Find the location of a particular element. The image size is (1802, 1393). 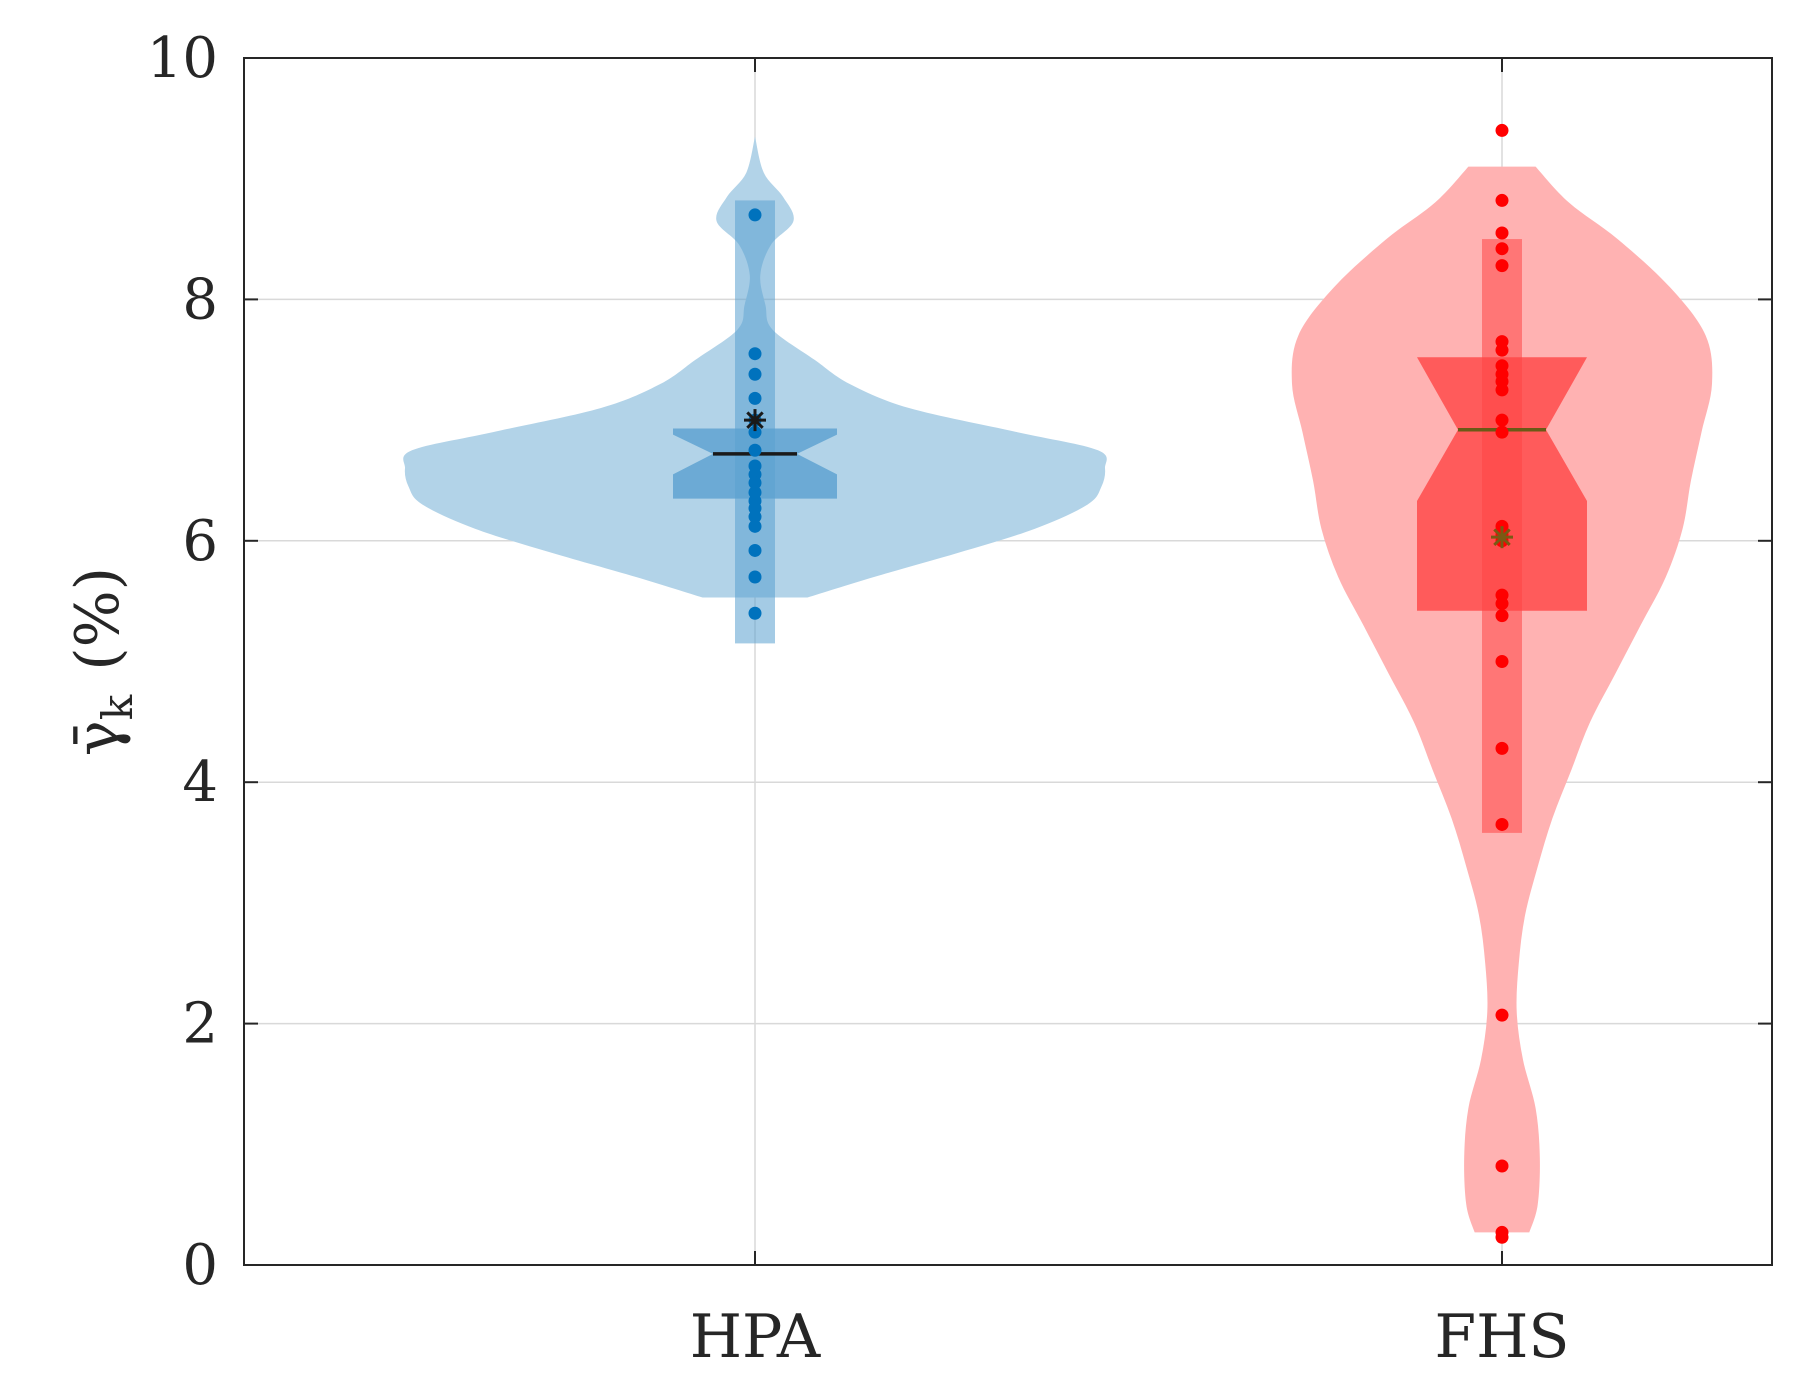

y-axis-subscript: k is located at coordinates (117, 707).